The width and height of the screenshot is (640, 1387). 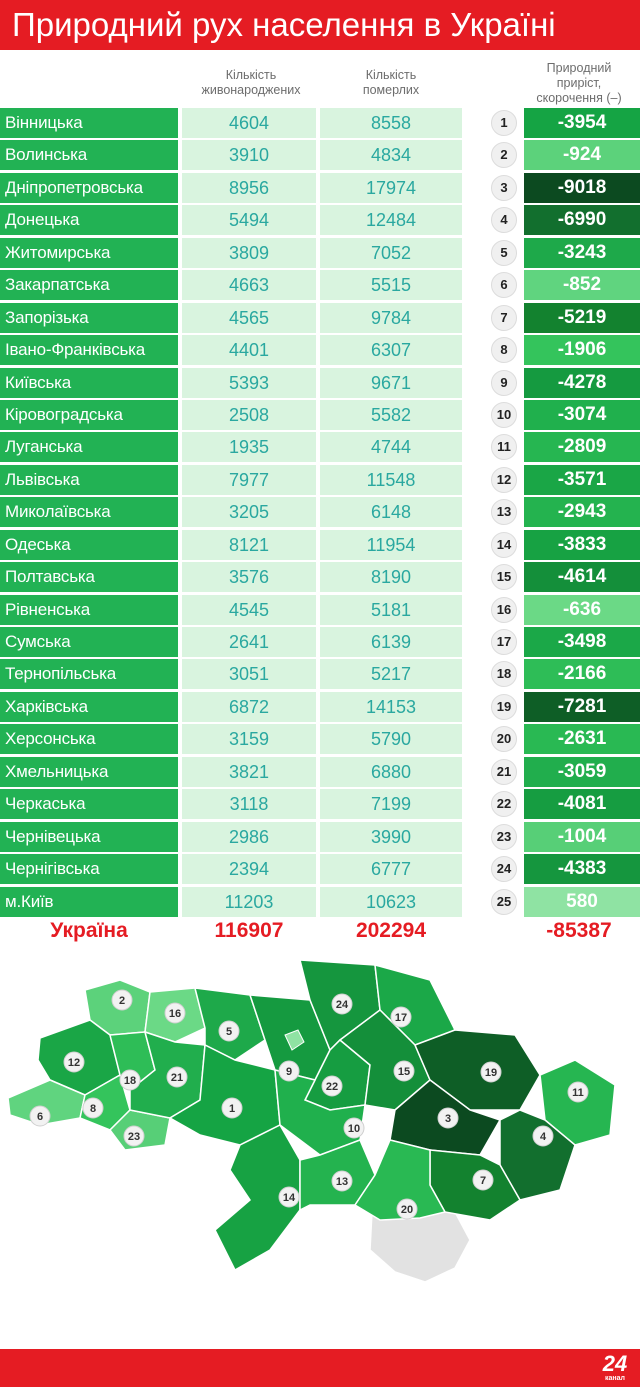 What do you see at coordinates (320, 545) in the screenshot?
I see `table-row: Одеська 8121 11954 14 -3833` at bounding box center [320, 545].